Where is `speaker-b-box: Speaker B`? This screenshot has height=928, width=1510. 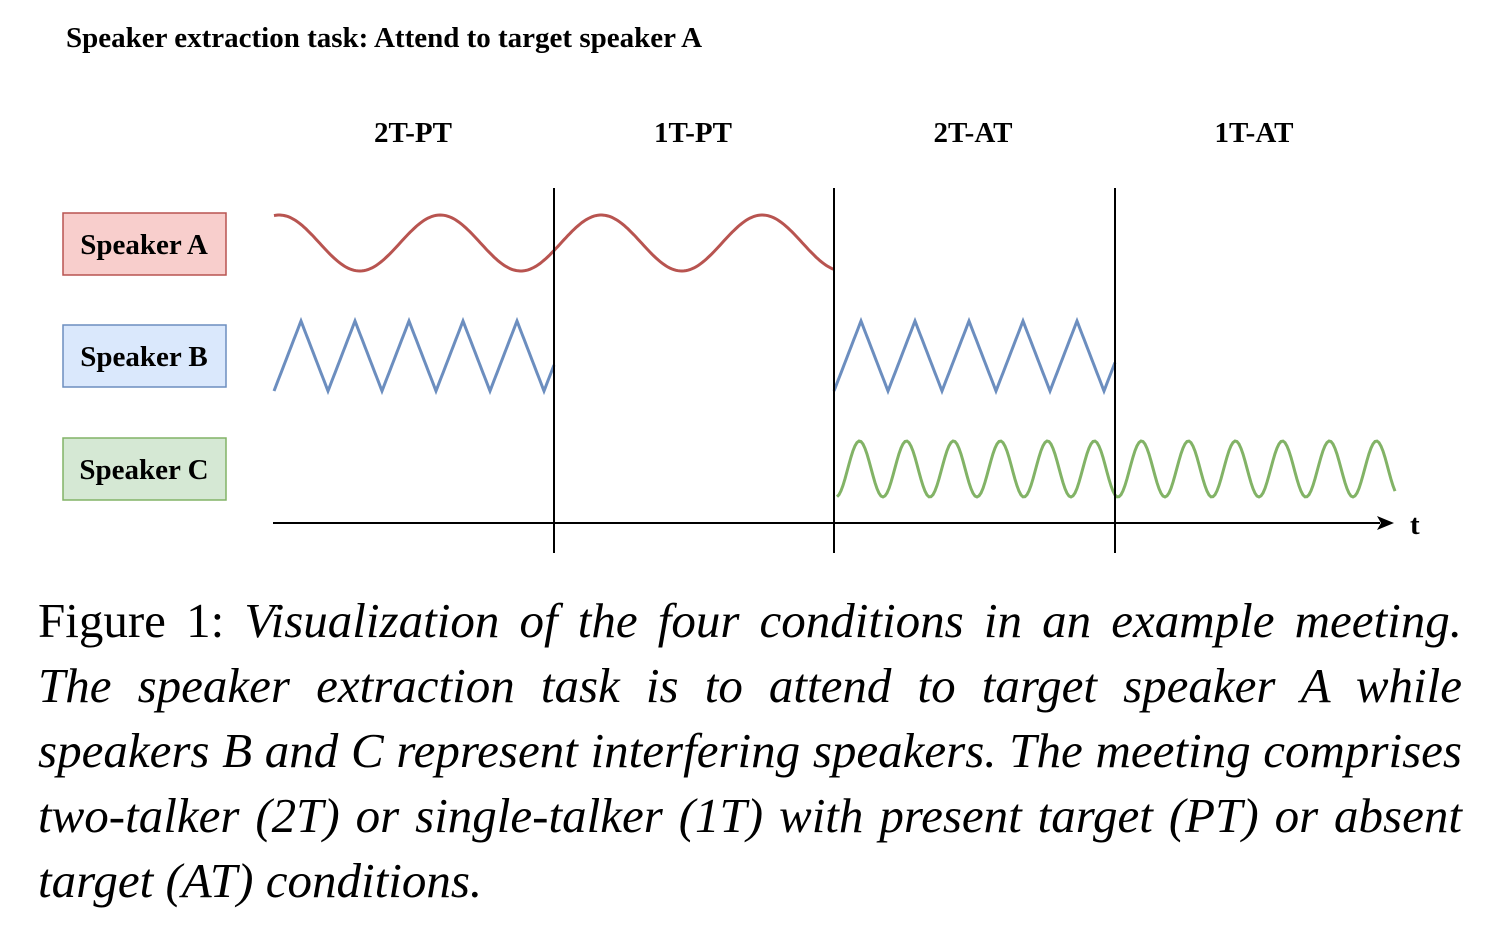 speaker-b-box: Speaker B is located at coordinates (144, 356).